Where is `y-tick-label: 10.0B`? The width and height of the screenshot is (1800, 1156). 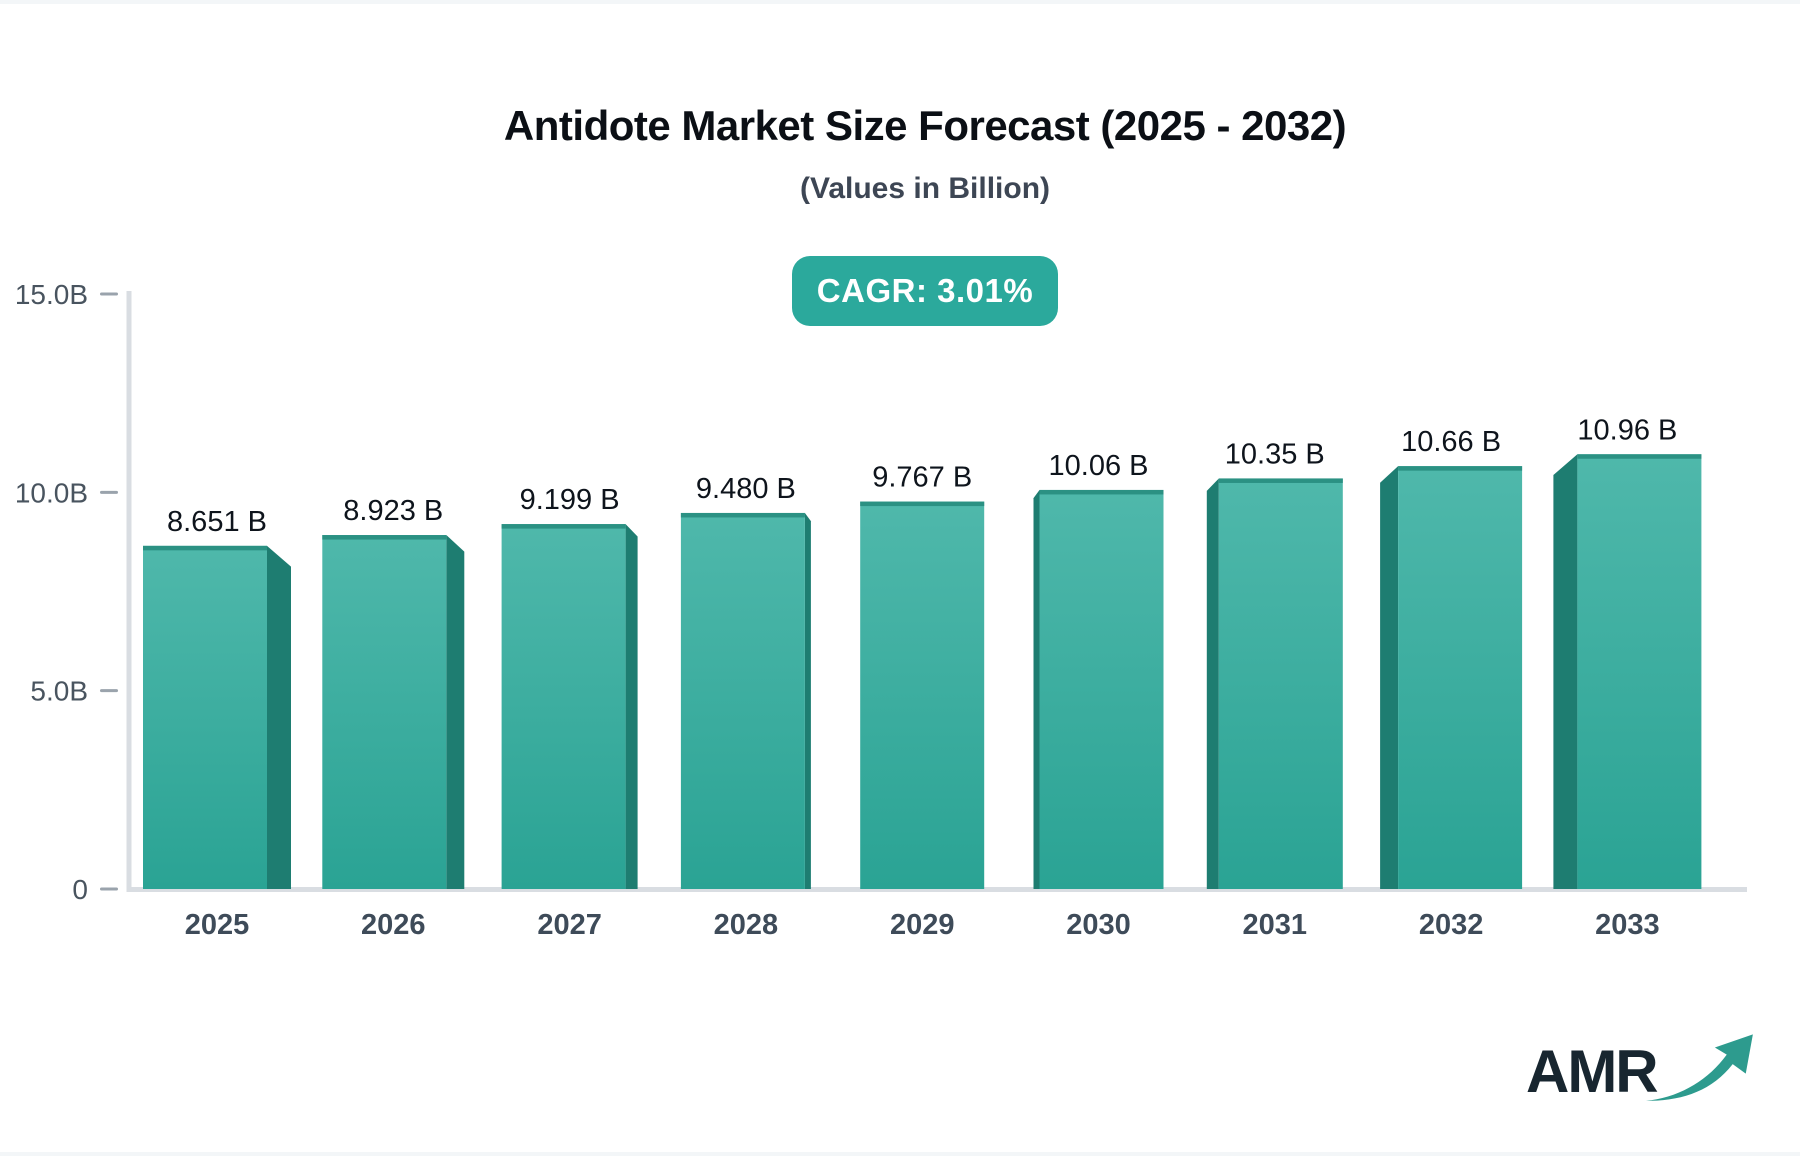 y-tick-label: 10.0B is located at coordinates (51, 492).